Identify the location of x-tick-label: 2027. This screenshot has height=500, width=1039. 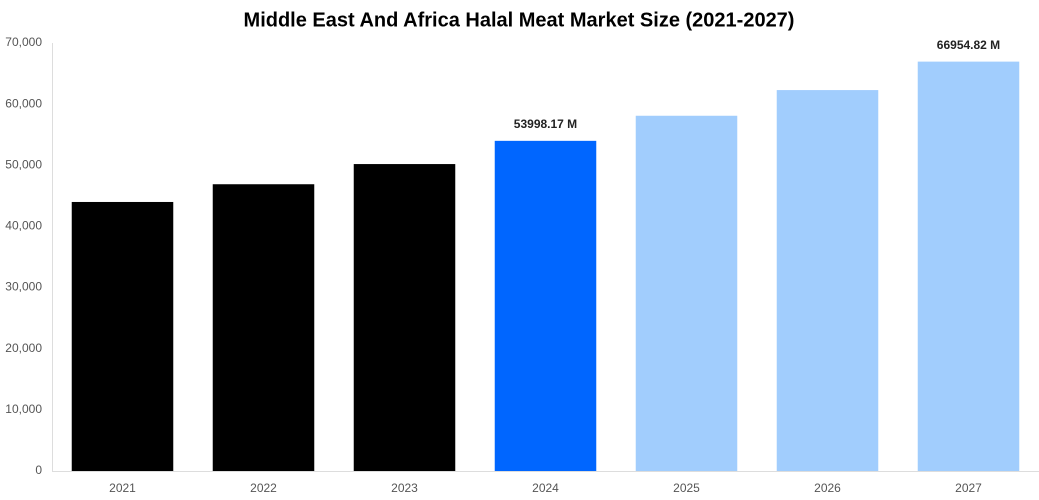
(968, 488).